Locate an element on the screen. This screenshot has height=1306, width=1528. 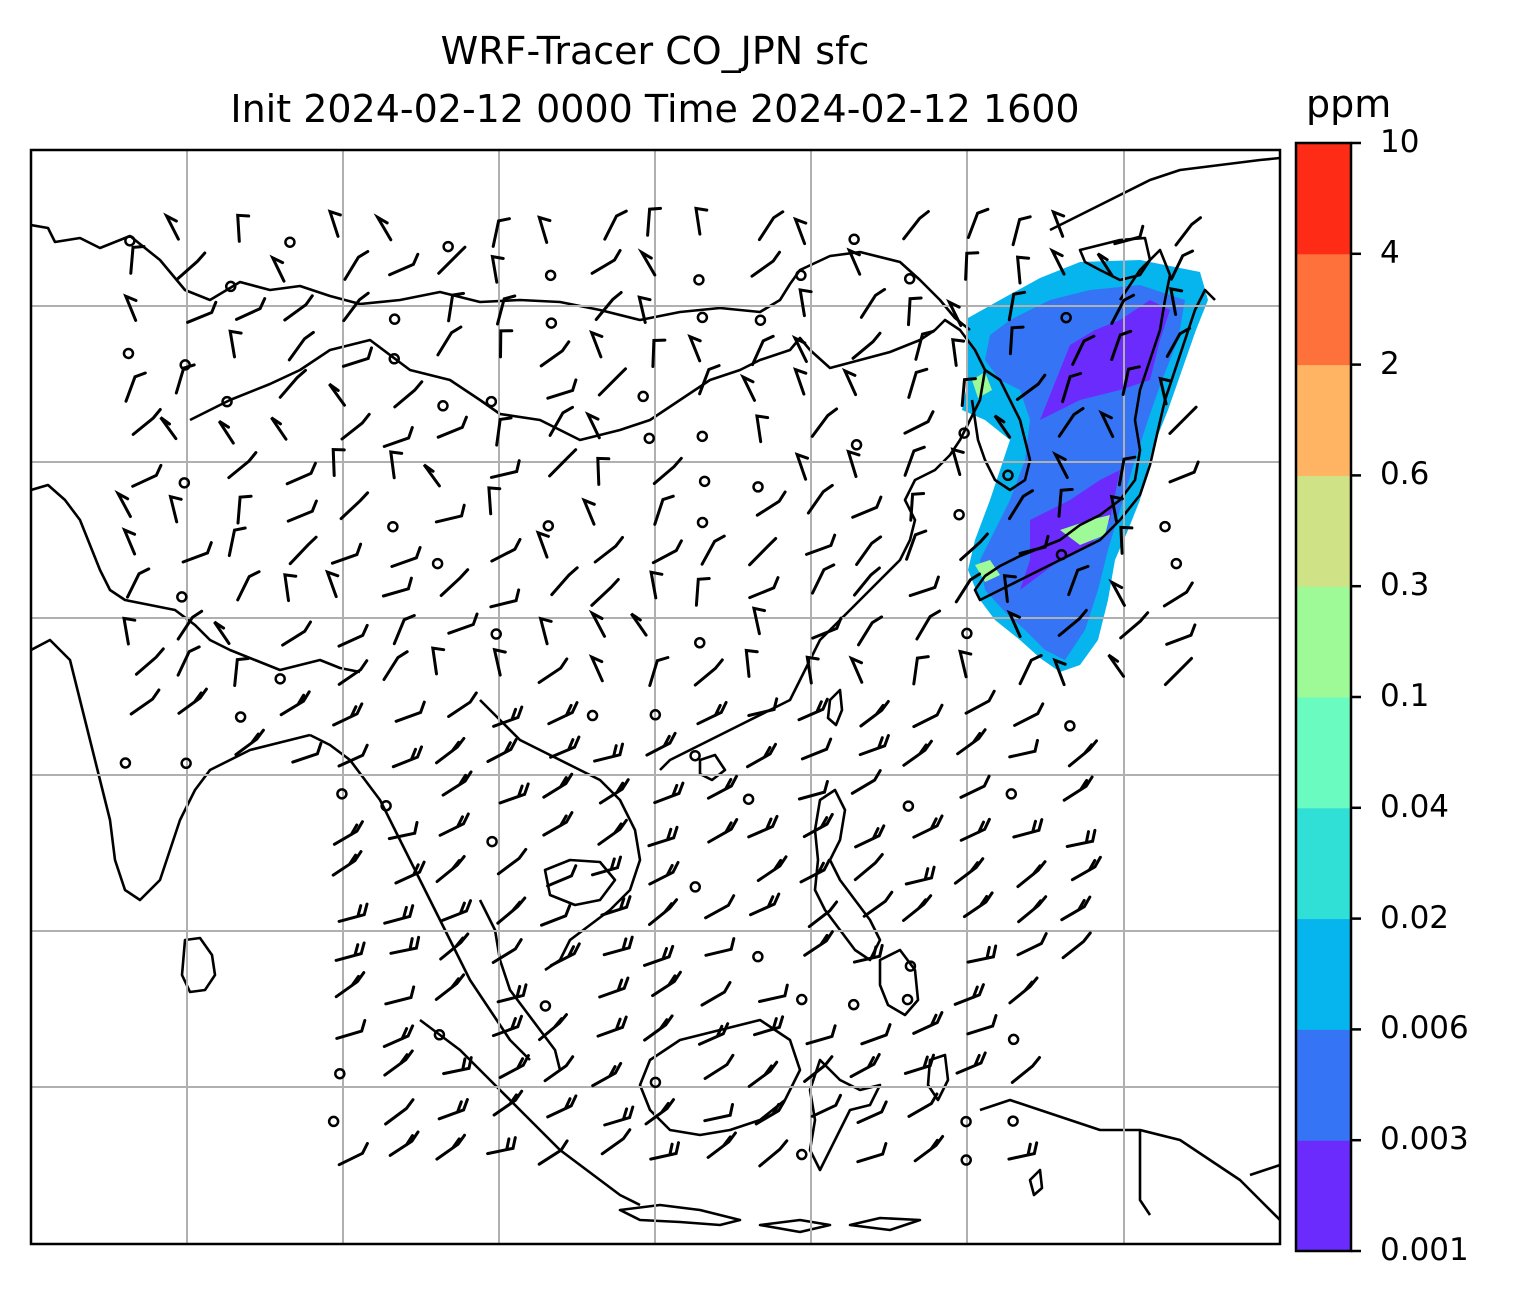
colorbar-tick-label: 0.04 is located at coordinates (1415, 806).